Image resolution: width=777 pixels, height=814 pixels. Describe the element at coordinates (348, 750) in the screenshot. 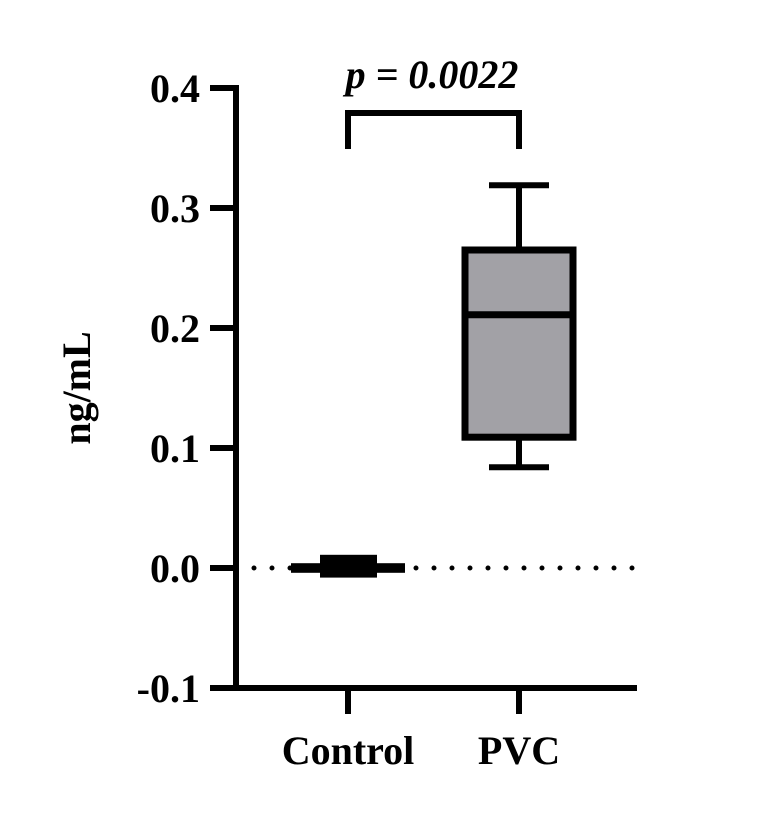

I see `x-tick-label: Control` at that location.